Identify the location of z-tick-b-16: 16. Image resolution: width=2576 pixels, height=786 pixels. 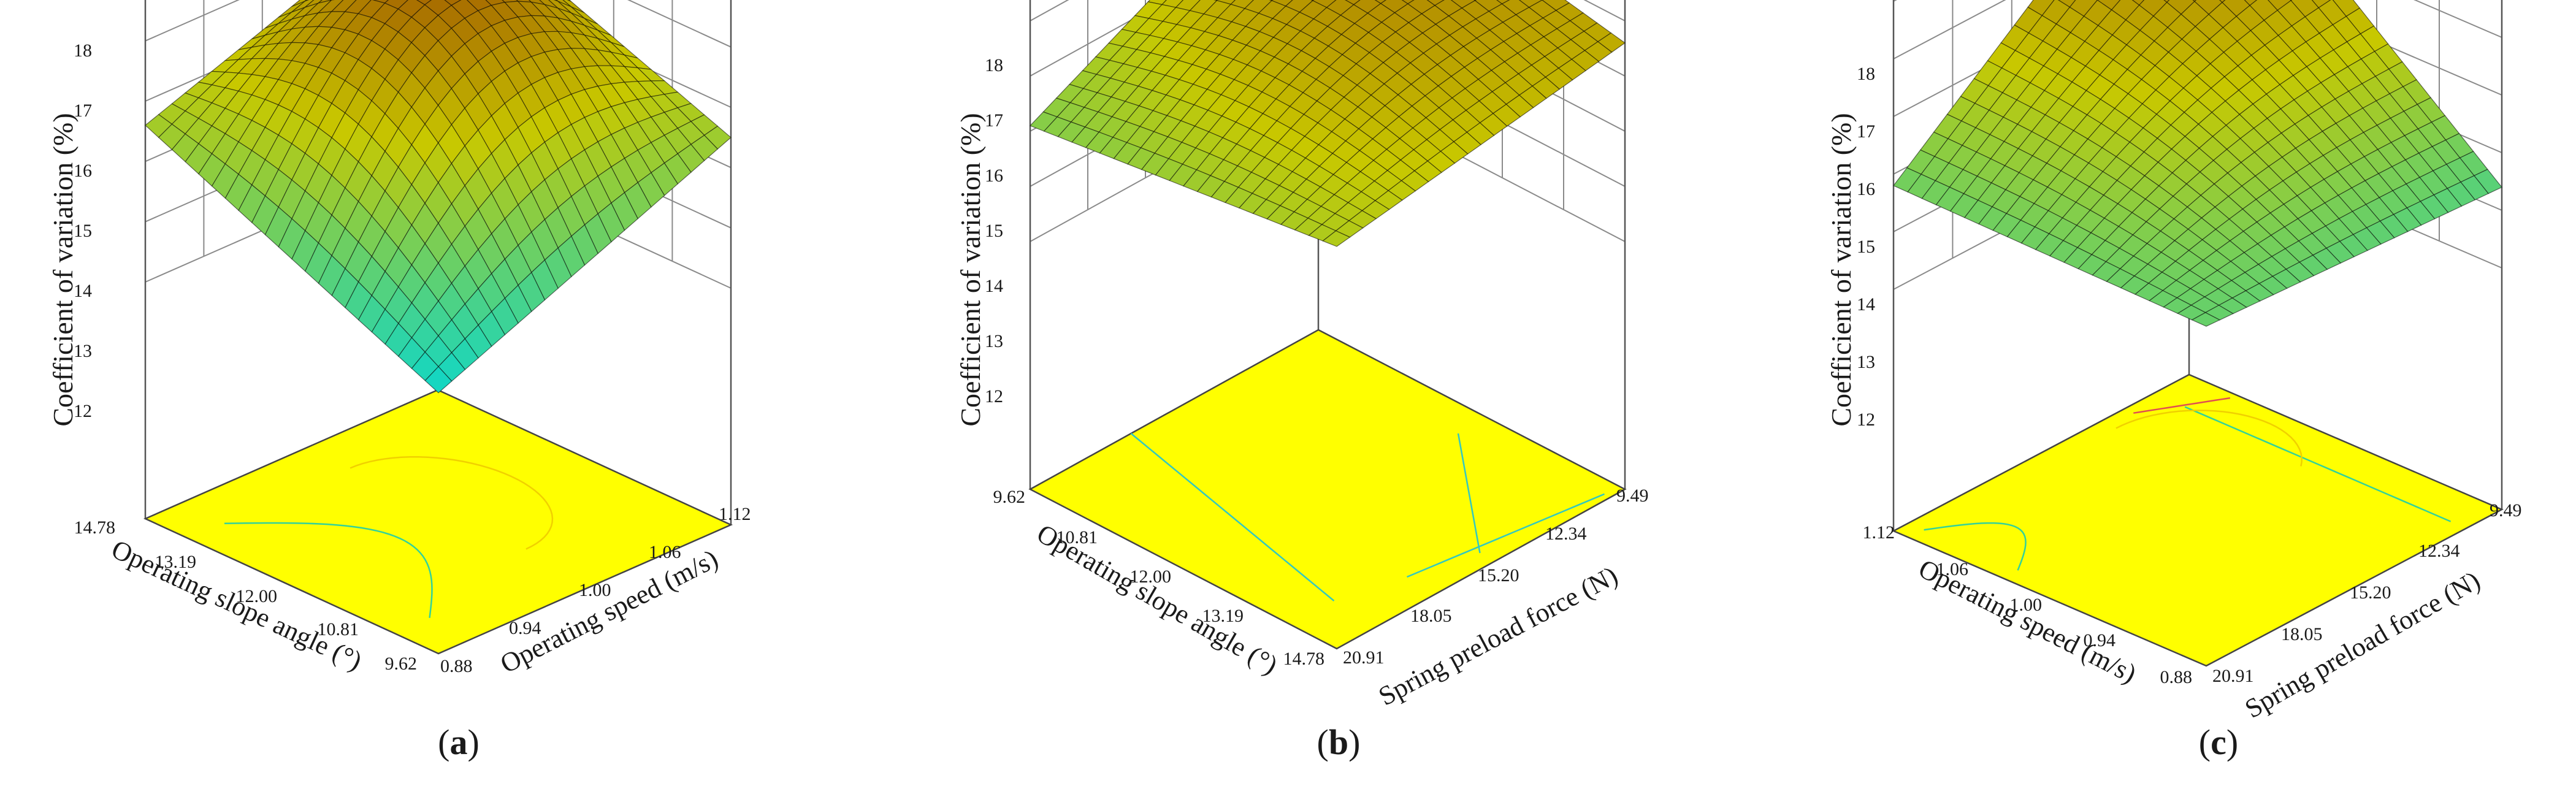
(994, 176).